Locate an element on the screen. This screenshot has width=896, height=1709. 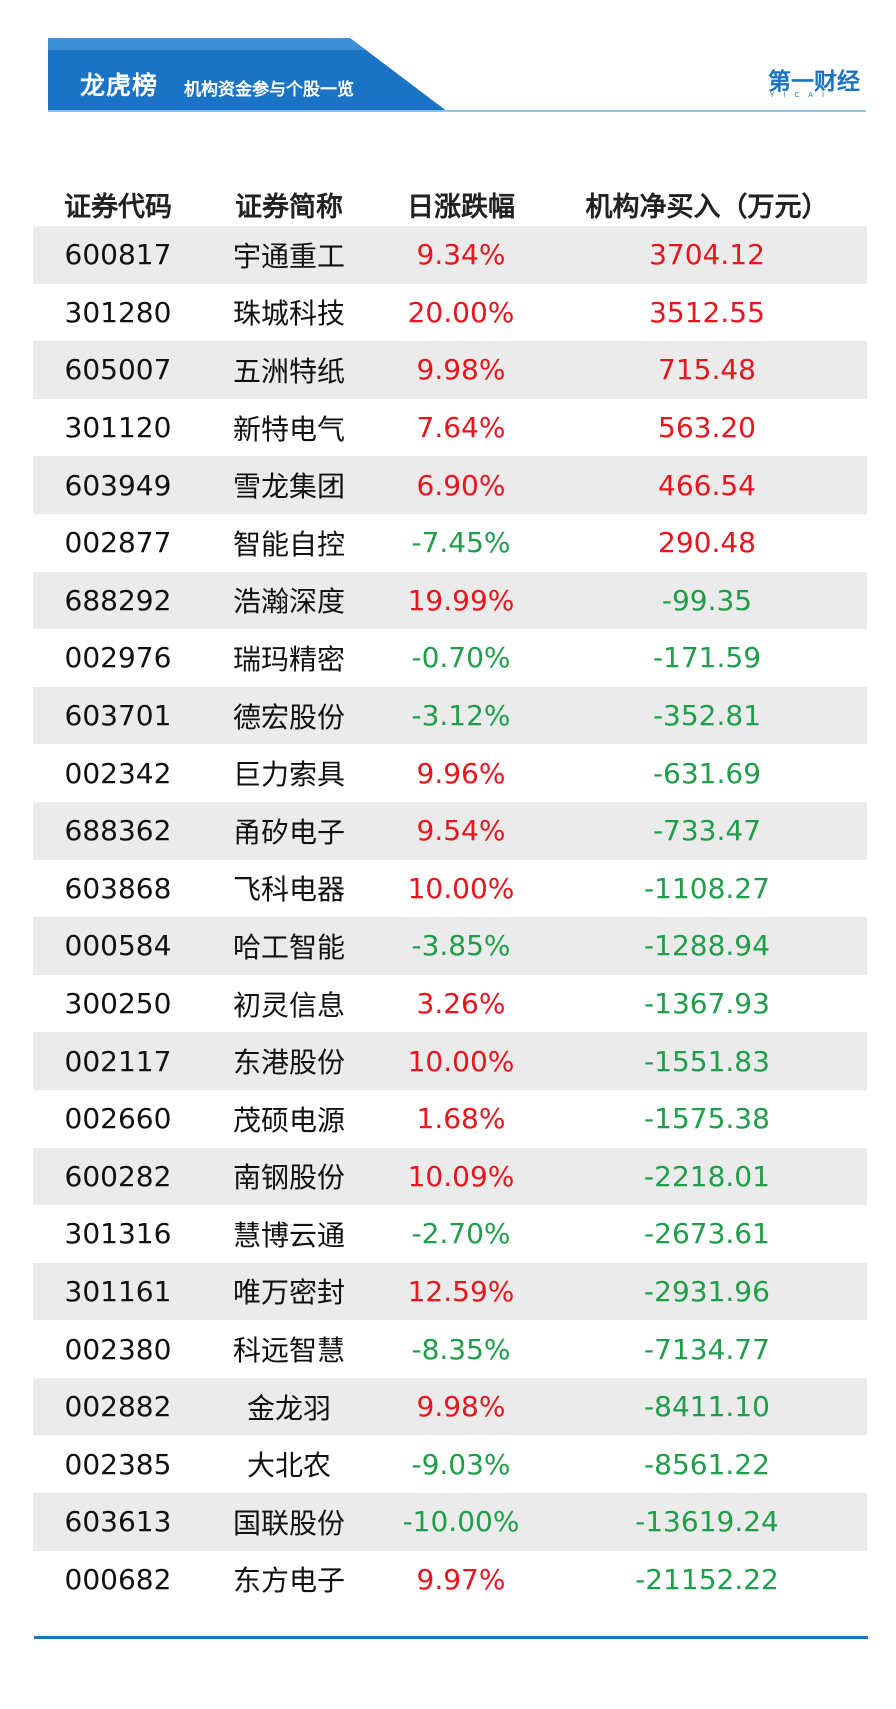
cell-name: 德宏股份 is located at coordinates (289, 715).